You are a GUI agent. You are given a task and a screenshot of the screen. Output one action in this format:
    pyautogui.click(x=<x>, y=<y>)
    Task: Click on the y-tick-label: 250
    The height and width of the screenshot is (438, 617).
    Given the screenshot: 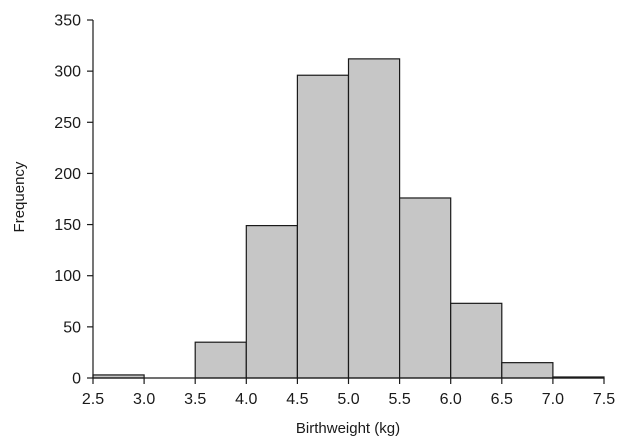 What is the action you would take?
    pyautogui.click(x=67, y=123)
    